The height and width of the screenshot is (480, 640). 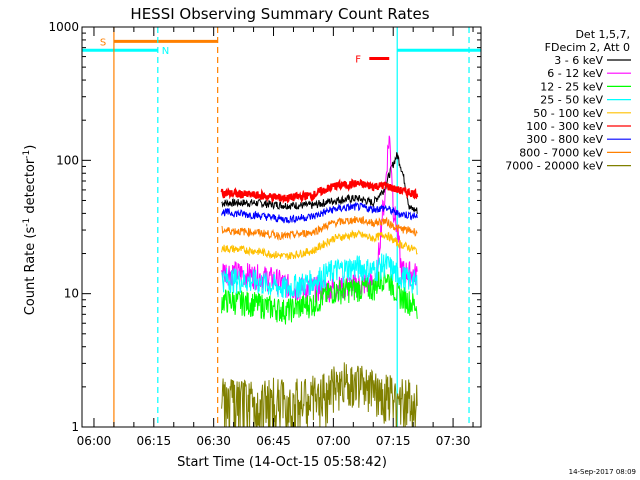 I want to click on legend-label-300-800-kev: 300 - 800 keV, so click(x=564, y=139).